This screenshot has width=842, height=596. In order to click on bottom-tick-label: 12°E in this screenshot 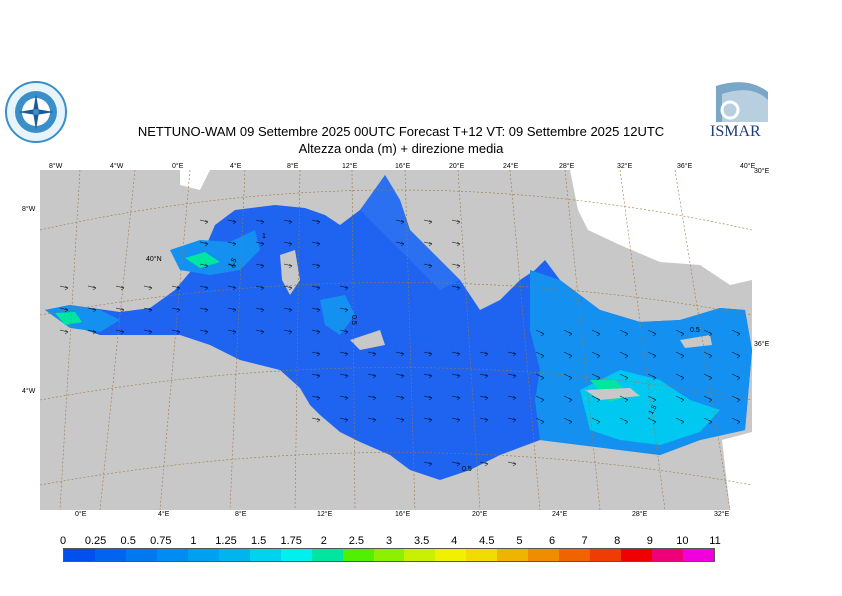, I will do `click(325, 514)`.